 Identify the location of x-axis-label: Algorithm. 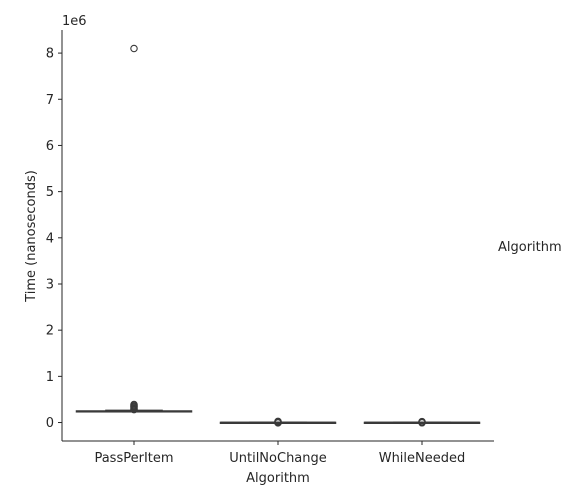
(278, 478).